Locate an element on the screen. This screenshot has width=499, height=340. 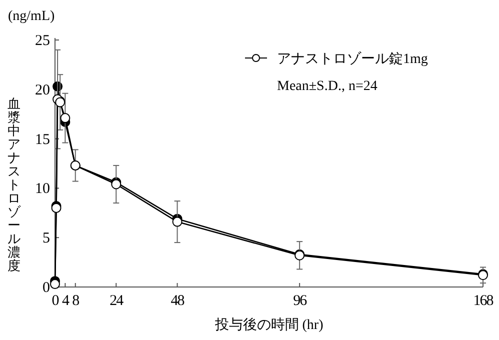
text: (ng/mL) is located at coordinates (31, 16).